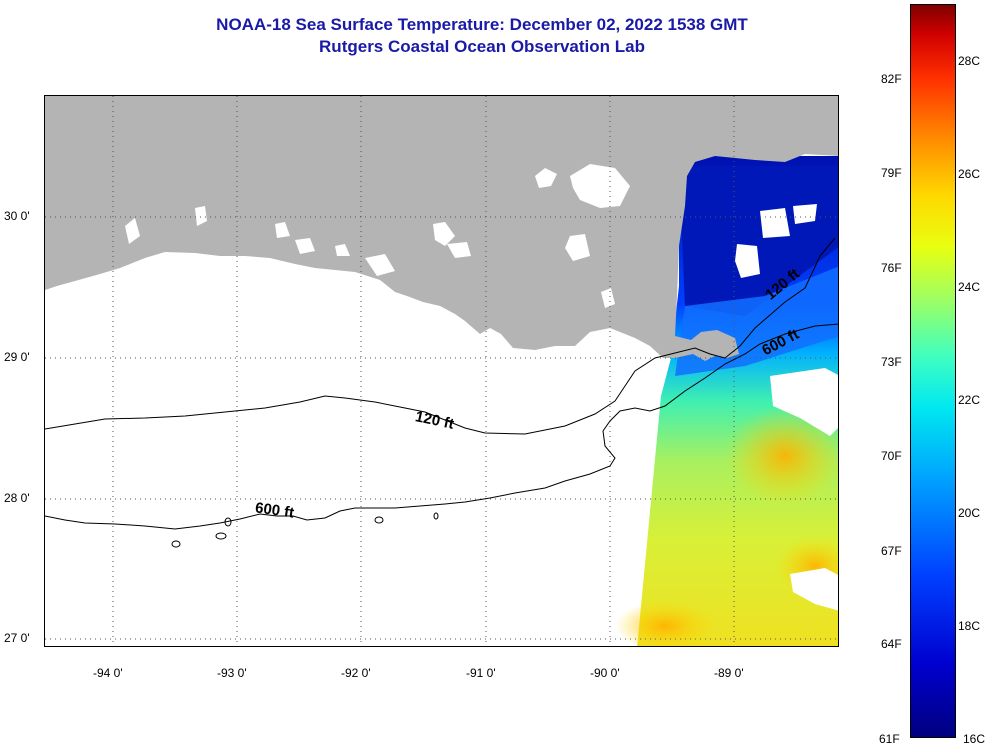  Describe the element at coordinates (891, 79) in the screenshot. I see `colorbar-f-label: 82F` at that location.